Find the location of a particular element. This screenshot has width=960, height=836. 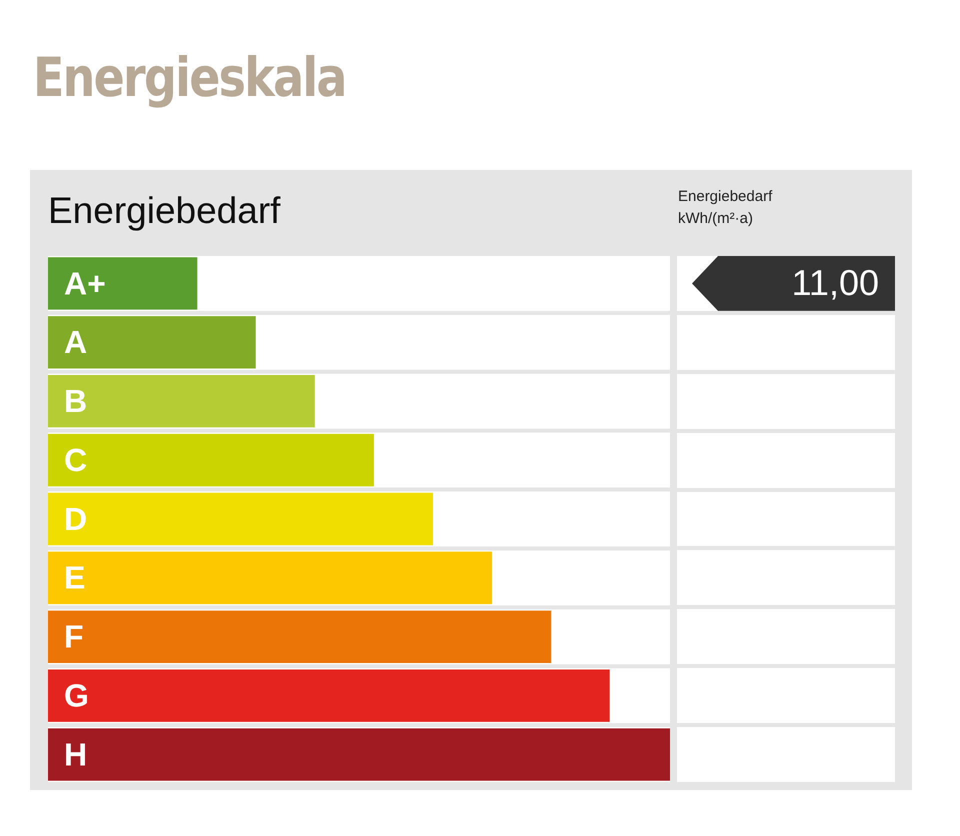

y-tick-label: F is located at coordinates (74, 636).